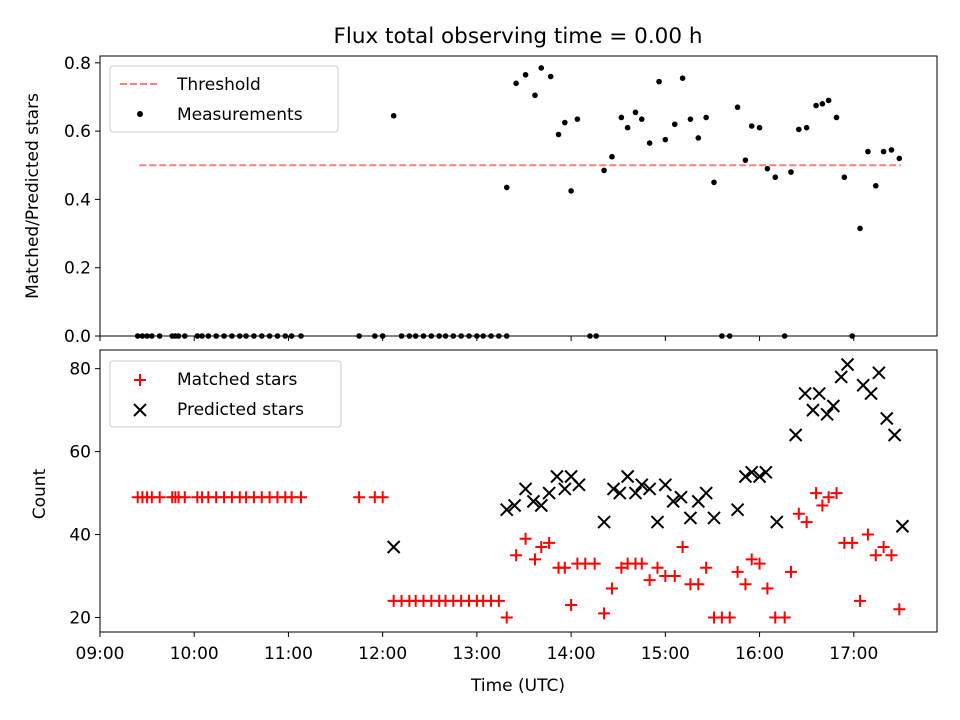  Describe the element at coordinates (288, 654) in the screenshot. I see `x-tick-label: 11:00` at that location.